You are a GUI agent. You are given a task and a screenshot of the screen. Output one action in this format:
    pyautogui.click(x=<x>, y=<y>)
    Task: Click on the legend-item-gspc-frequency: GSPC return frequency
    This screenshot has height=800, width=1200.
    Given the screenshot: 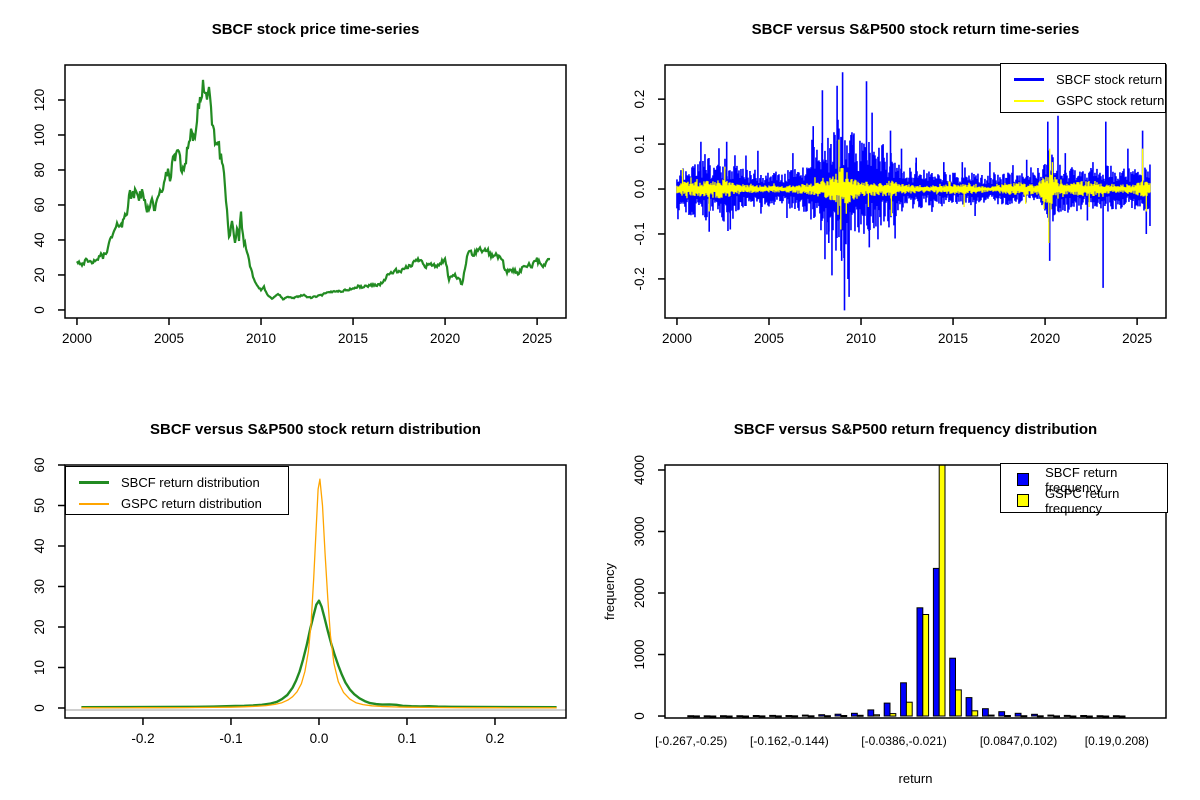 What is the action you would take?
    pyautogui.click(x=1084, y=501)
    